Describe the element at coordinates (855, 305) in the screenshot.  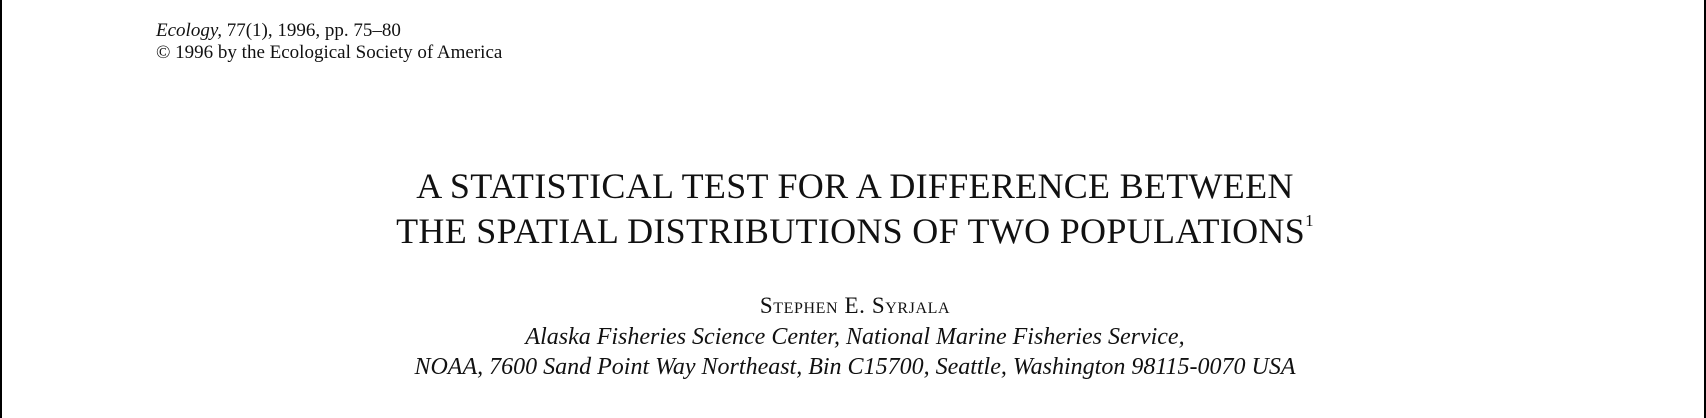
I see `author-name: Stephen E. Syrjala` at that location.